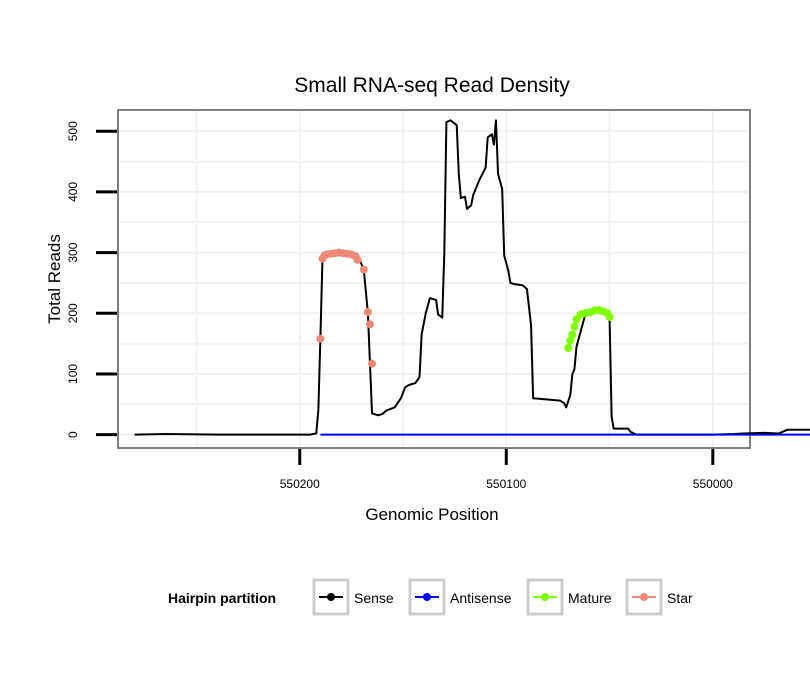 The height and width of the screenshot is (690, 810). What do you see at coordinates (431, 514) in the screenshot?
I see `x-axis-label: Genomic Position` at bounding box center [431, 514].